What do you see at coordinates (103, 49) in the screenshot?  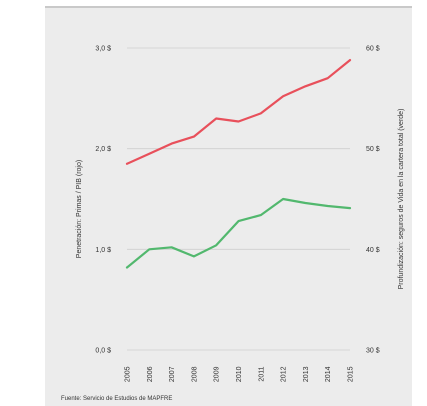 I see `left-tick-label: 3,0 $` at bounding box center [103, 49].